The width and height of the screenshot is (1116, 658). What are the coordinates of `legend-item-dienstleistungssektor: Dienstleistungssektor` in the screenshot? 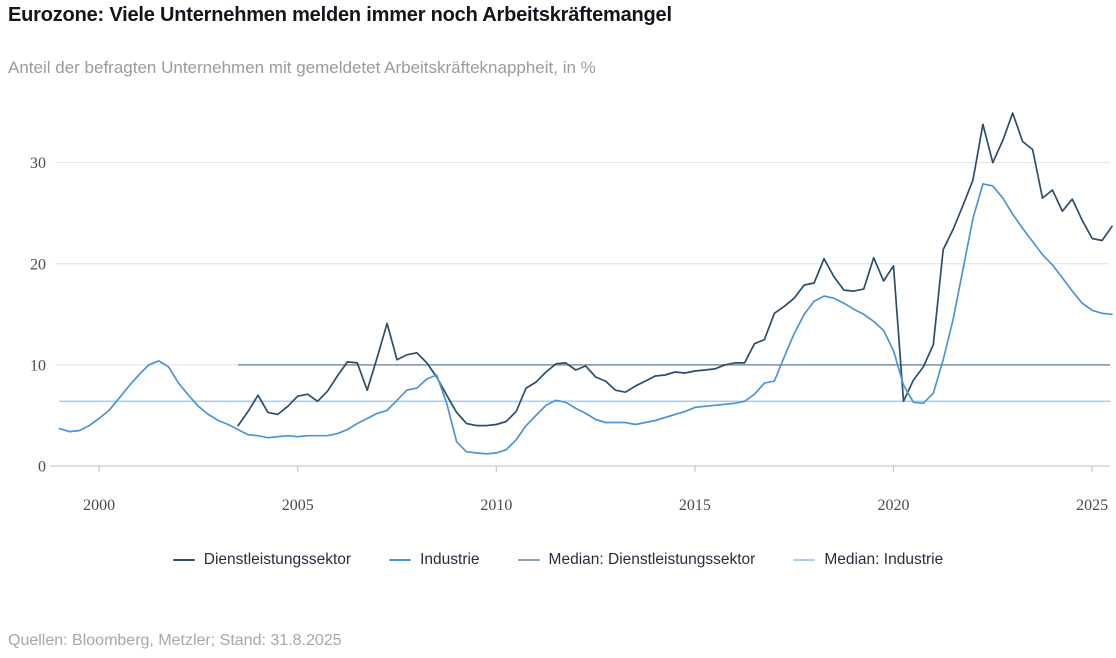 It's located at (262, 560).